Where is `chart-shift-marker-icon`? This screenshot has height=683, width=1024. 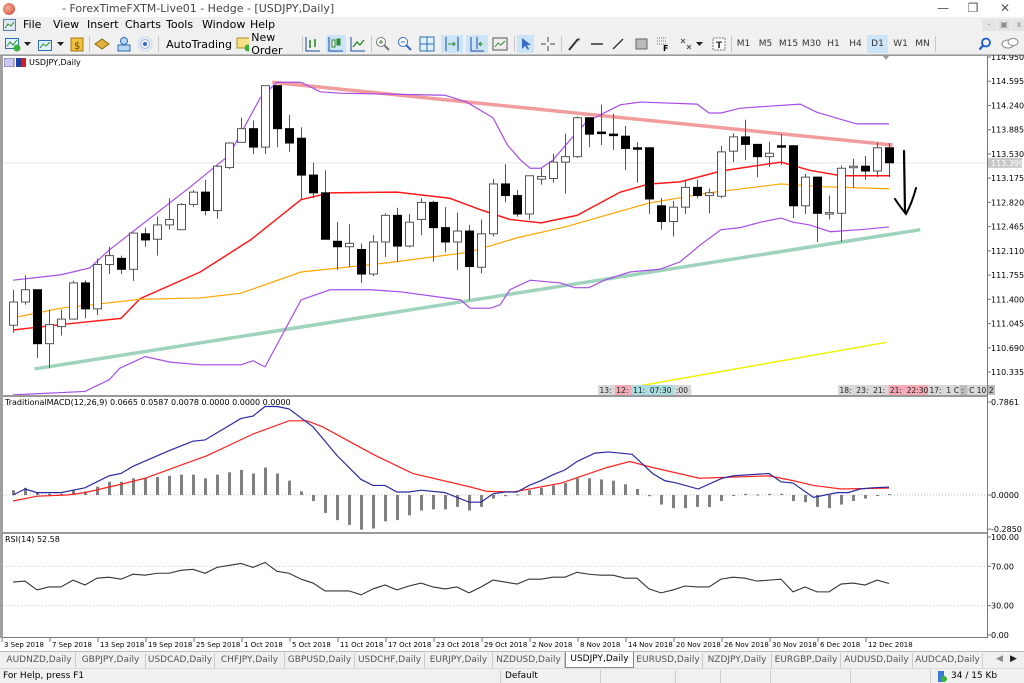 chart-shift-marker-icon is located at coordinates (886, 58).